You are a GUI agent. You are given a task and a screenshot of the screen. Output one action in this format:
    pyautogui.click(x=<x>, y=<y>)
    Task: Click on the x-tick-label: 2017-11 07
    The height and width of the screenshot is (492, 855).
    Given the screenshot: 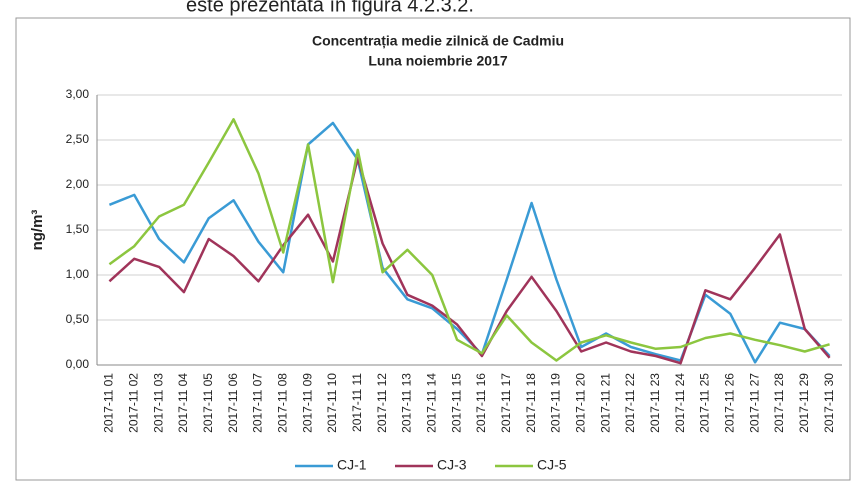 What is the action you would take?
    pyautogui.click(x=258, y=403)
    